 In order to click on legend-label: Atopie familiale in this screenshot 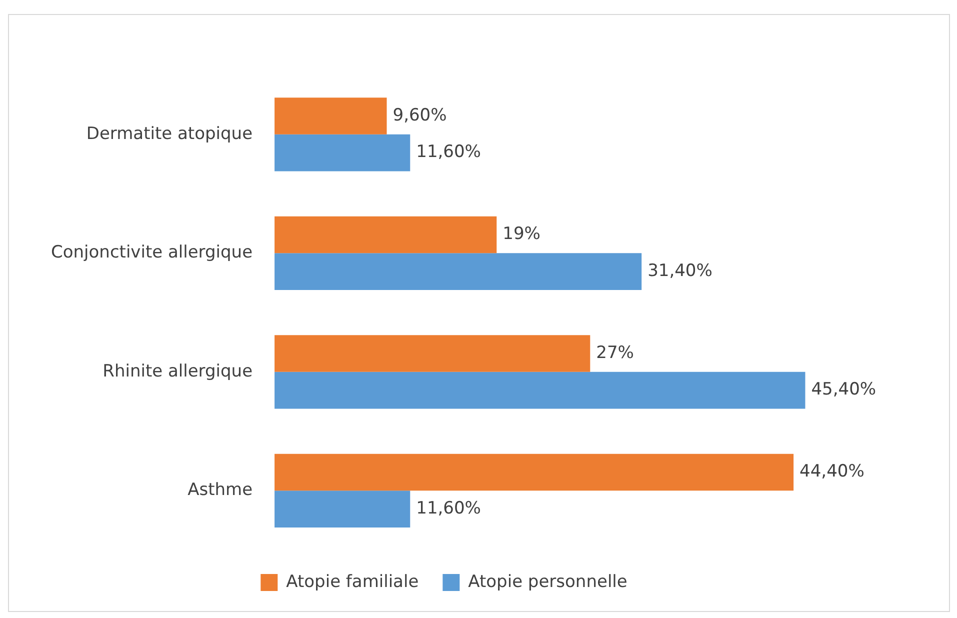, I will do `click(352, 582)`.